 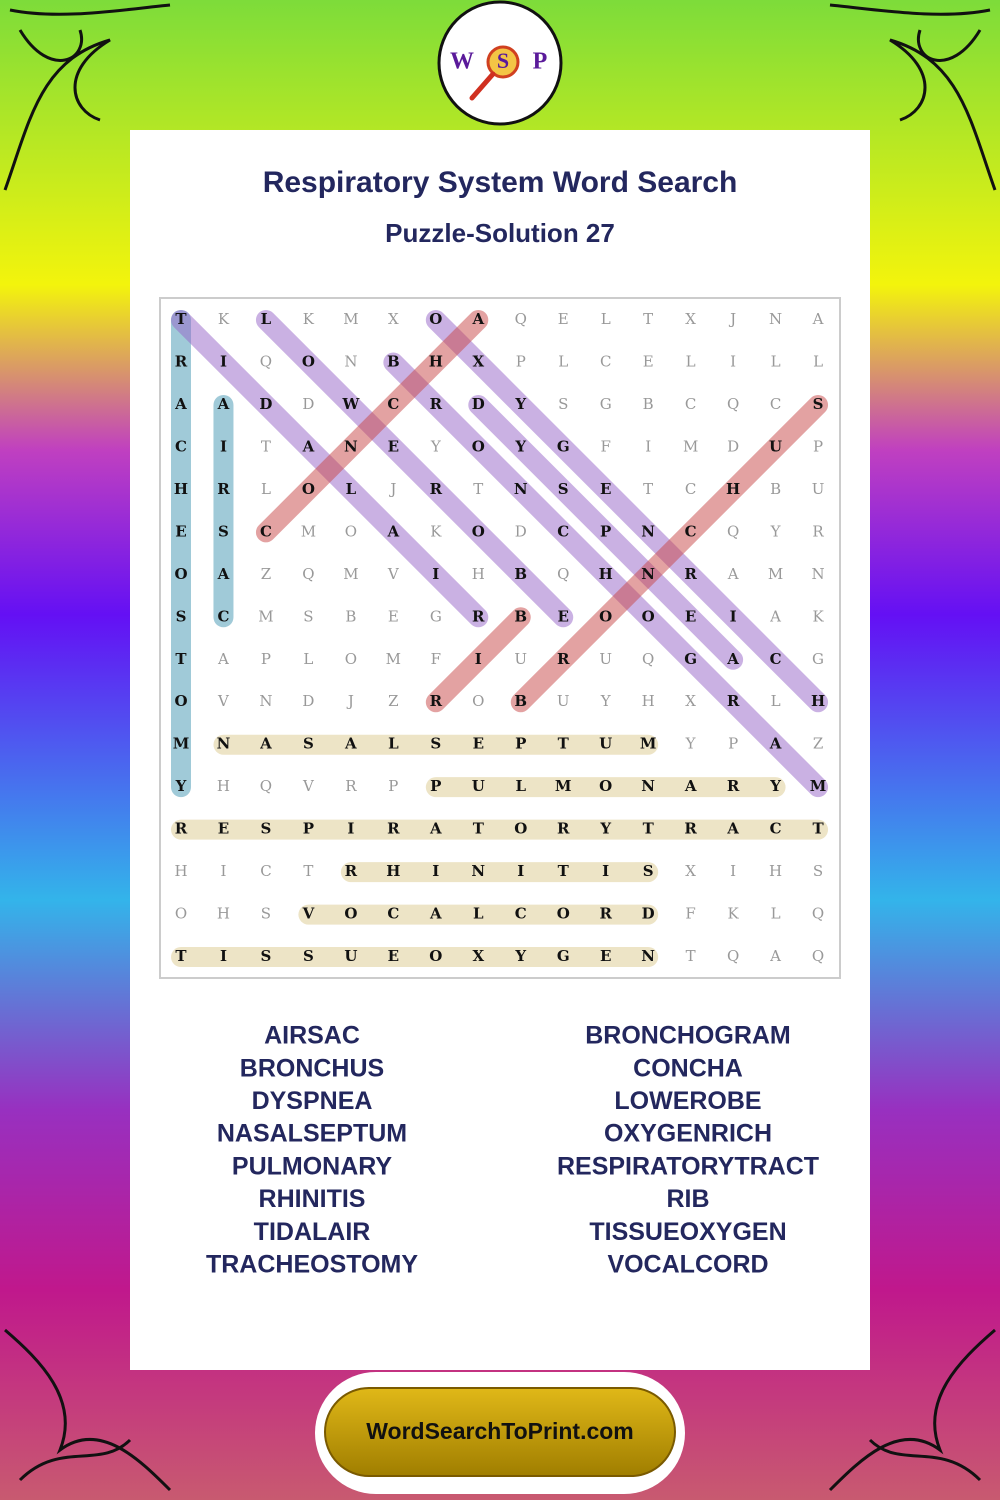 I want to click on word: NASALSEPTUM, so click(x=312, y=1134).